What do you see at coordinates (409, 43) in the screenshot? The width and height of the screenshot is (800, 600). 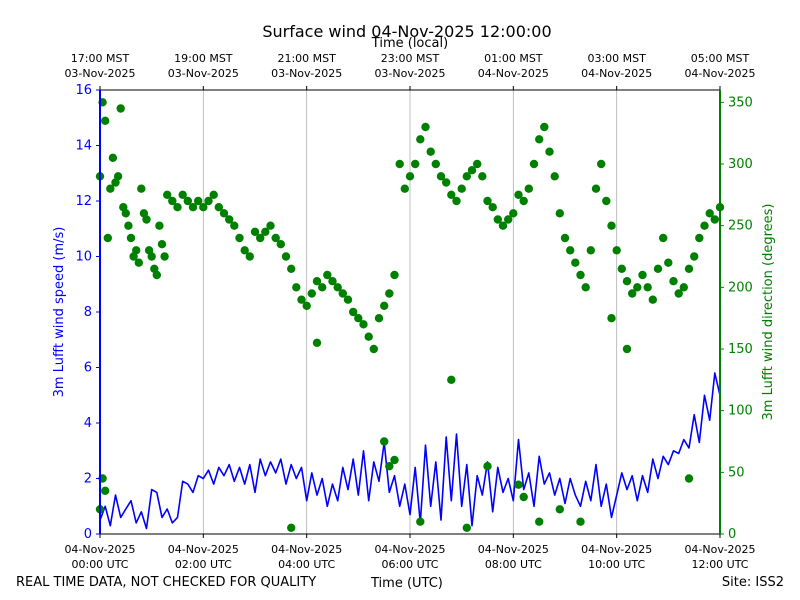 I see `top-axis-label: Time (local)` at bounding box center [409, 43].